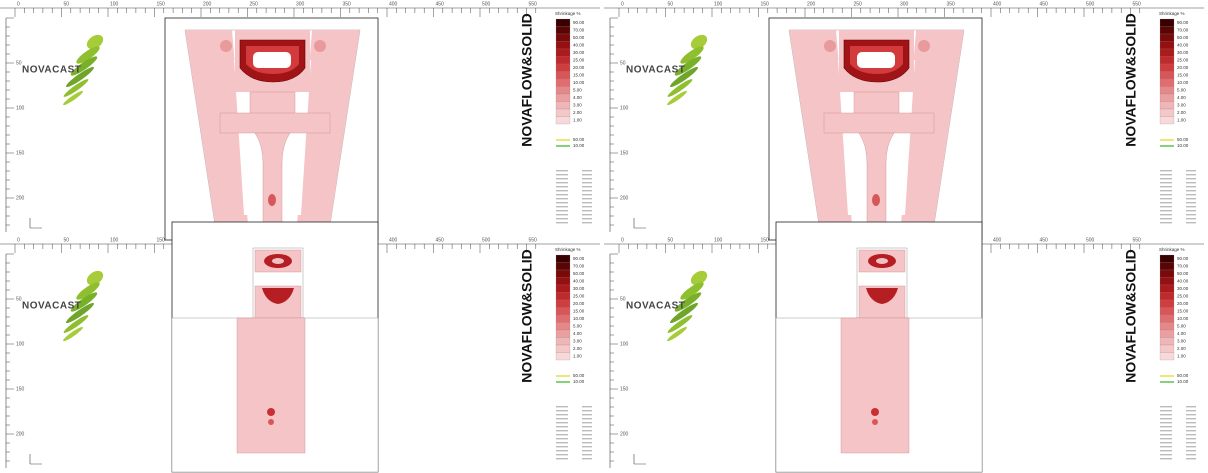 The height and width of the screenshot is (473, 1208). Describe the element at coordinates (533, 240) in the screenshot. I see `ruler-x-label: 550` at that location.